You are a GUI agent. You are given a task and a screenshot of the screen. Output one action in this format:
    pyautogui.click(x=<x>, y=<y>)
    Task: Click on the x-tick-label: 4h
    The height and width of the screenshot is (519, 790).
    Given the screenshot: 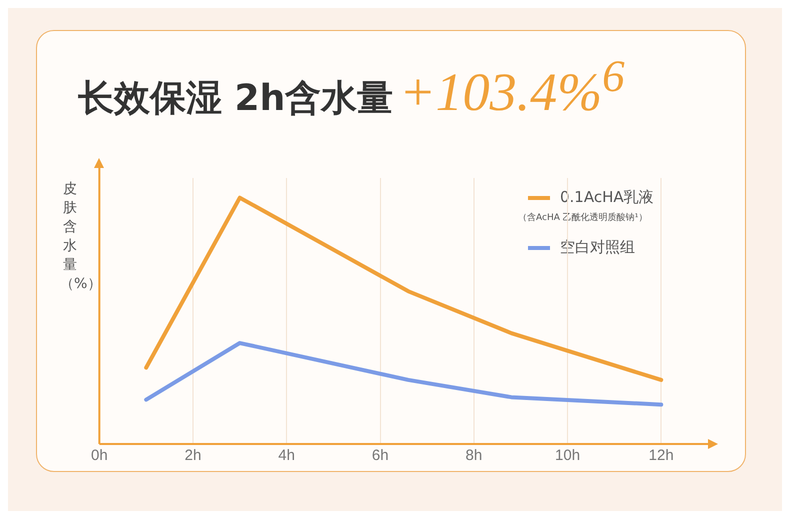 What is the action you would take?
    pyautogui.click(x=286, y=455)
    